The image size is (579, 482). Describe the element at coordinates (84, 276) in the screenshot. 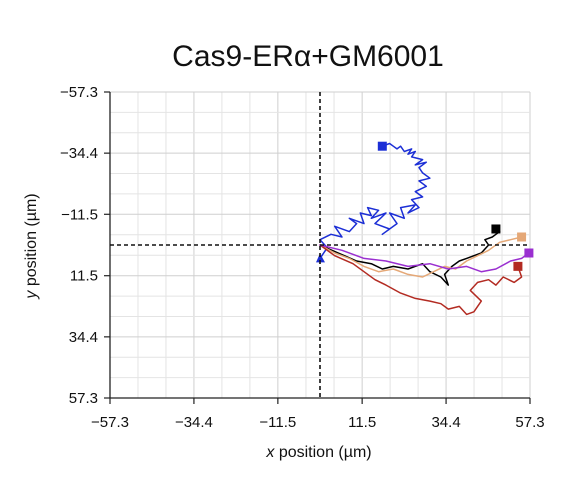

I see `y-tick-label: 11.5` at that location.